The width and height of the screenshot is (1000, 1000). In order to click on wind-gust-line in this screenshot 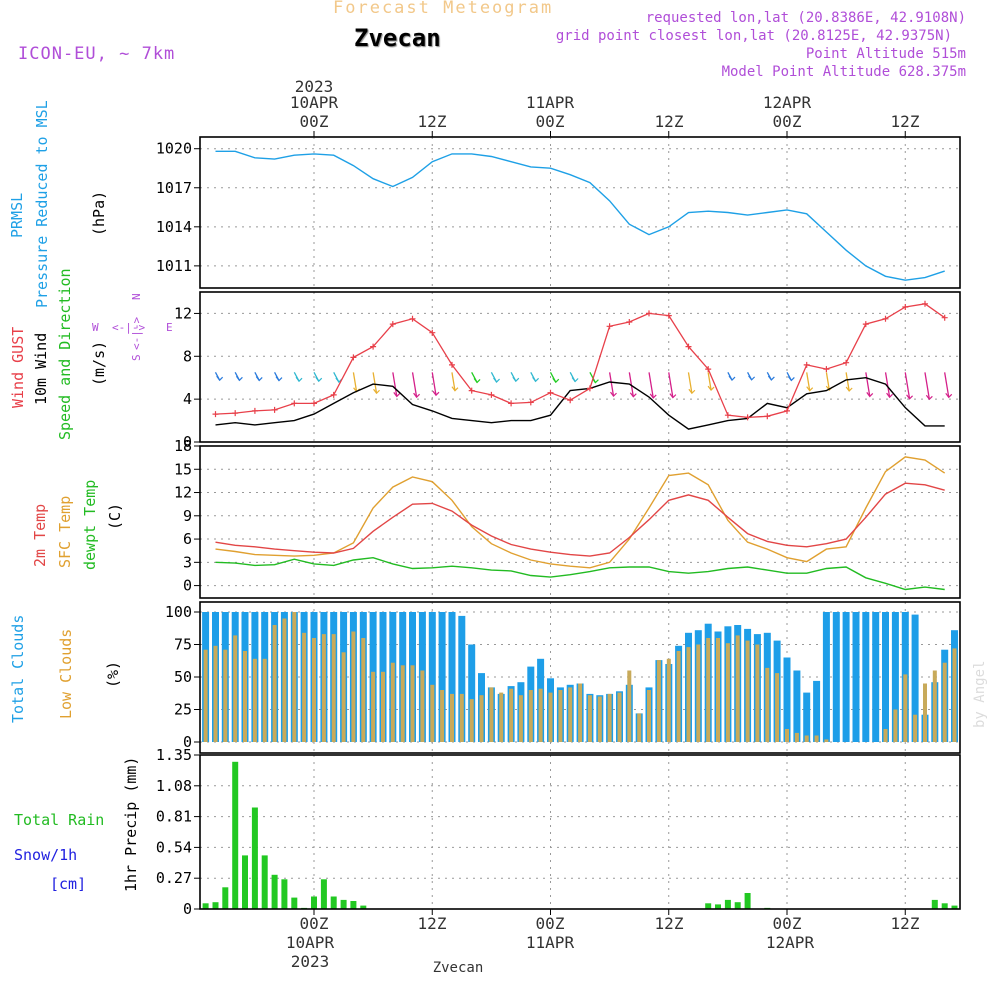, I will do `click(580, 361)`.